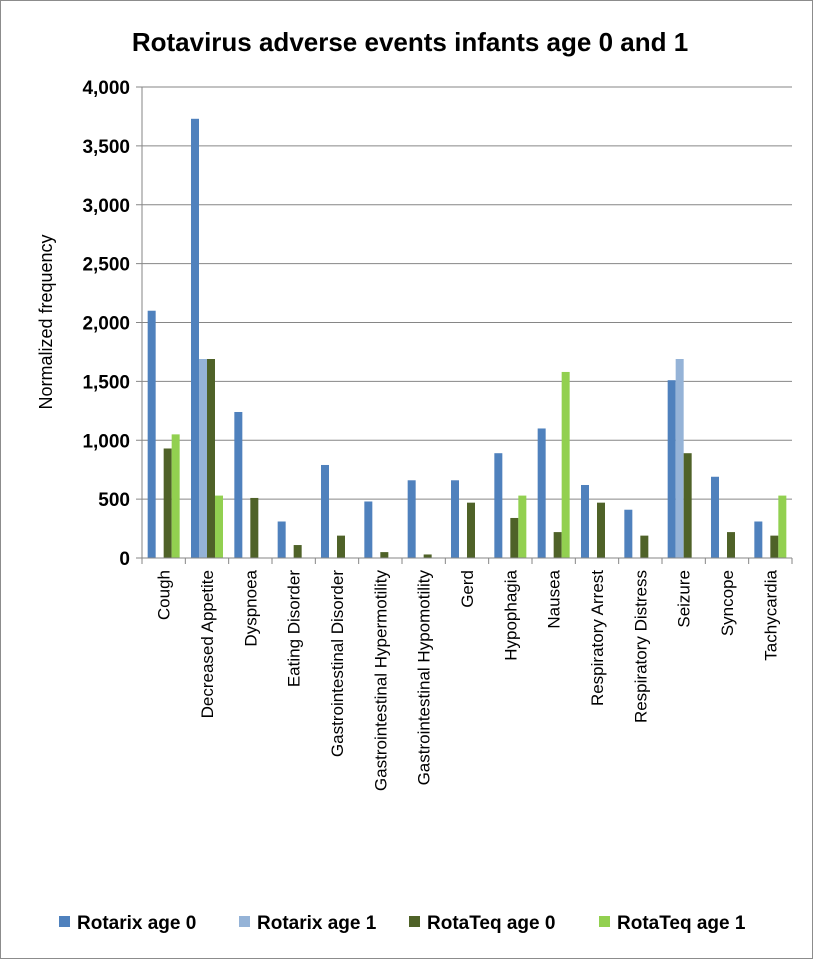 Image resolution: width=813 pixels, height=959 pixels. I want to click on y-axis-label: Normalized frequency, so click(46, 321).